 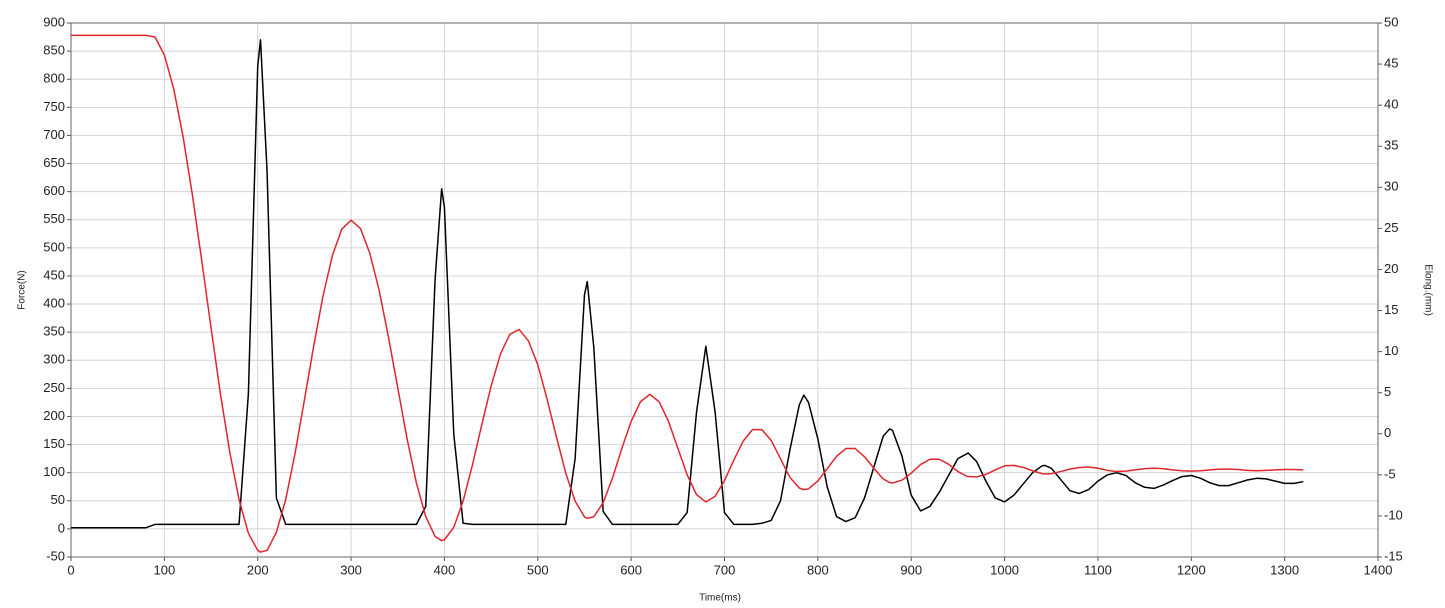 What do you see at coordinates (70, 569) in the screenshot?
I see `x-tick-label: 0` at bounding box center [70, 569].